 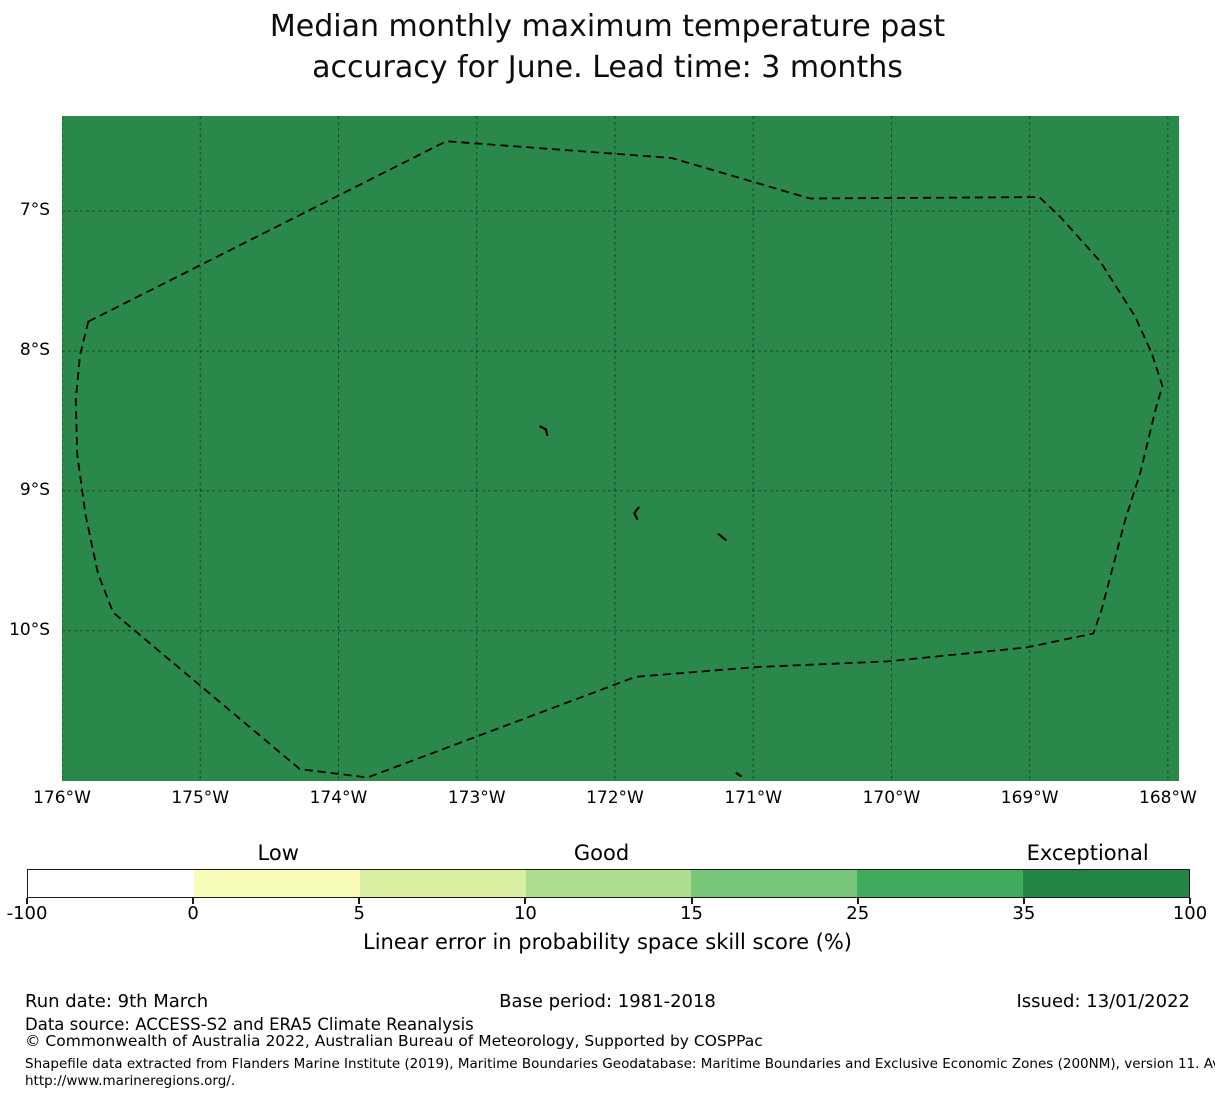 I want to click on lon-tick-label: 171°W, so click(x=753, y=798).